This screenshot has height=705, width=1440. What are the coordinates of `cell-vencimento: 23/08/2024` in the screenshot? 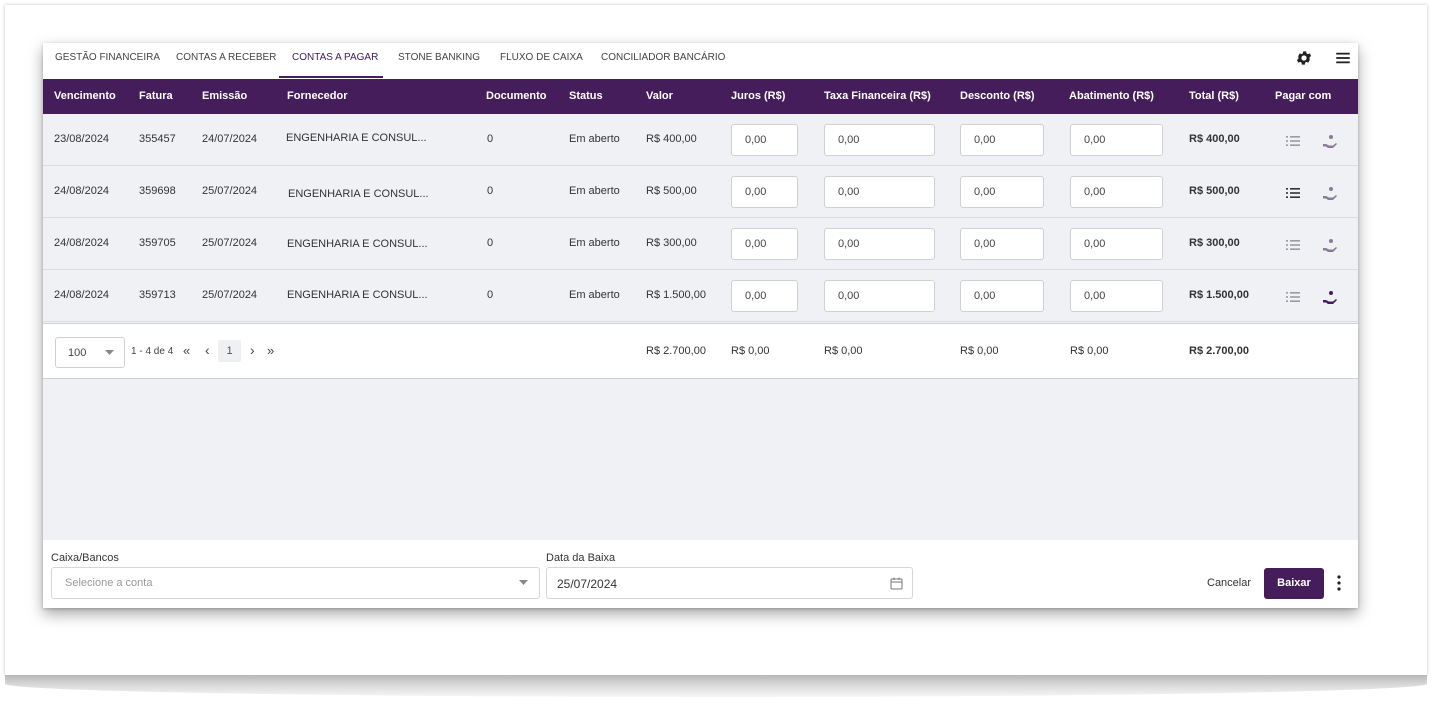 It's located at (82, 139).